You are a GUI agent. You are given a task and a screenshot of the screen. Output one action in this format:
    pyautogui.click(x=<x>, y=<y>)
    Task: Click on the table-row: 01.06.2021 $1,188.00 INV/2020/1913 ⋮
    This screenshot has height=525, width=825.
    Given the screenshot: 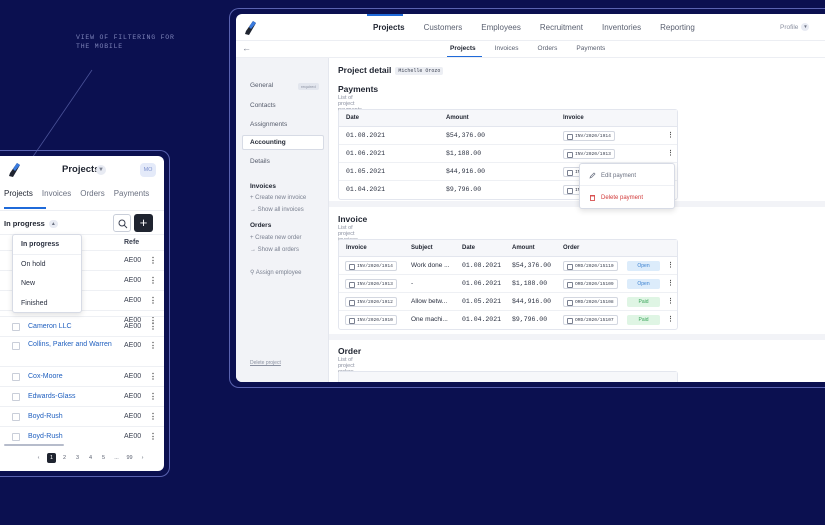 What is the action you would take?
    pyautogui.click(x=508, y=154)
    